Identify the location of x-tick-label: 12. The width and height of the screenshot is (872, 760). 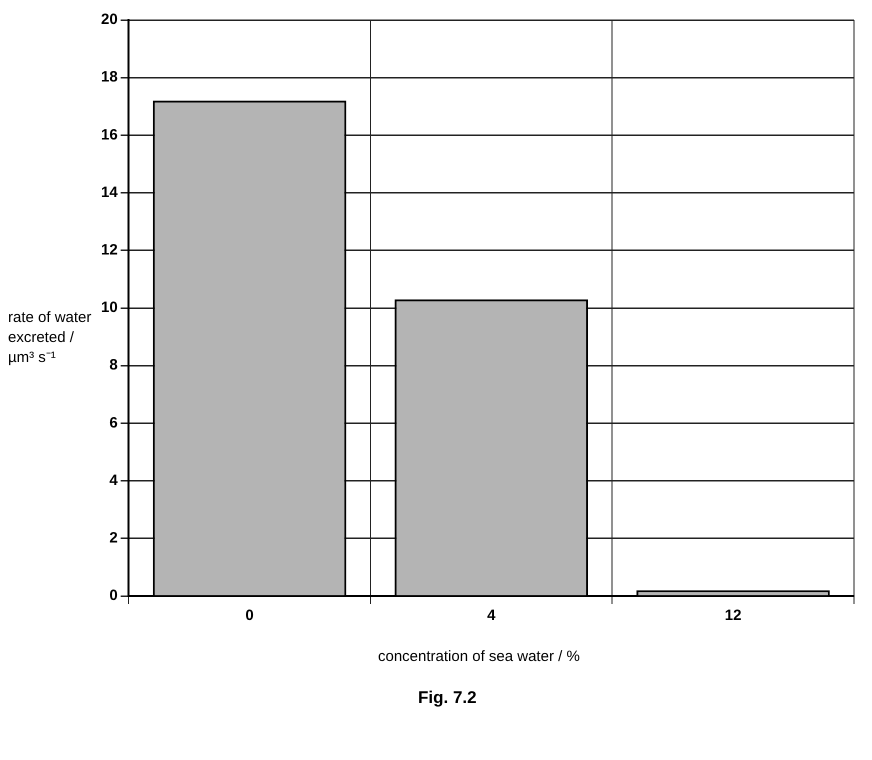
(733, 615).